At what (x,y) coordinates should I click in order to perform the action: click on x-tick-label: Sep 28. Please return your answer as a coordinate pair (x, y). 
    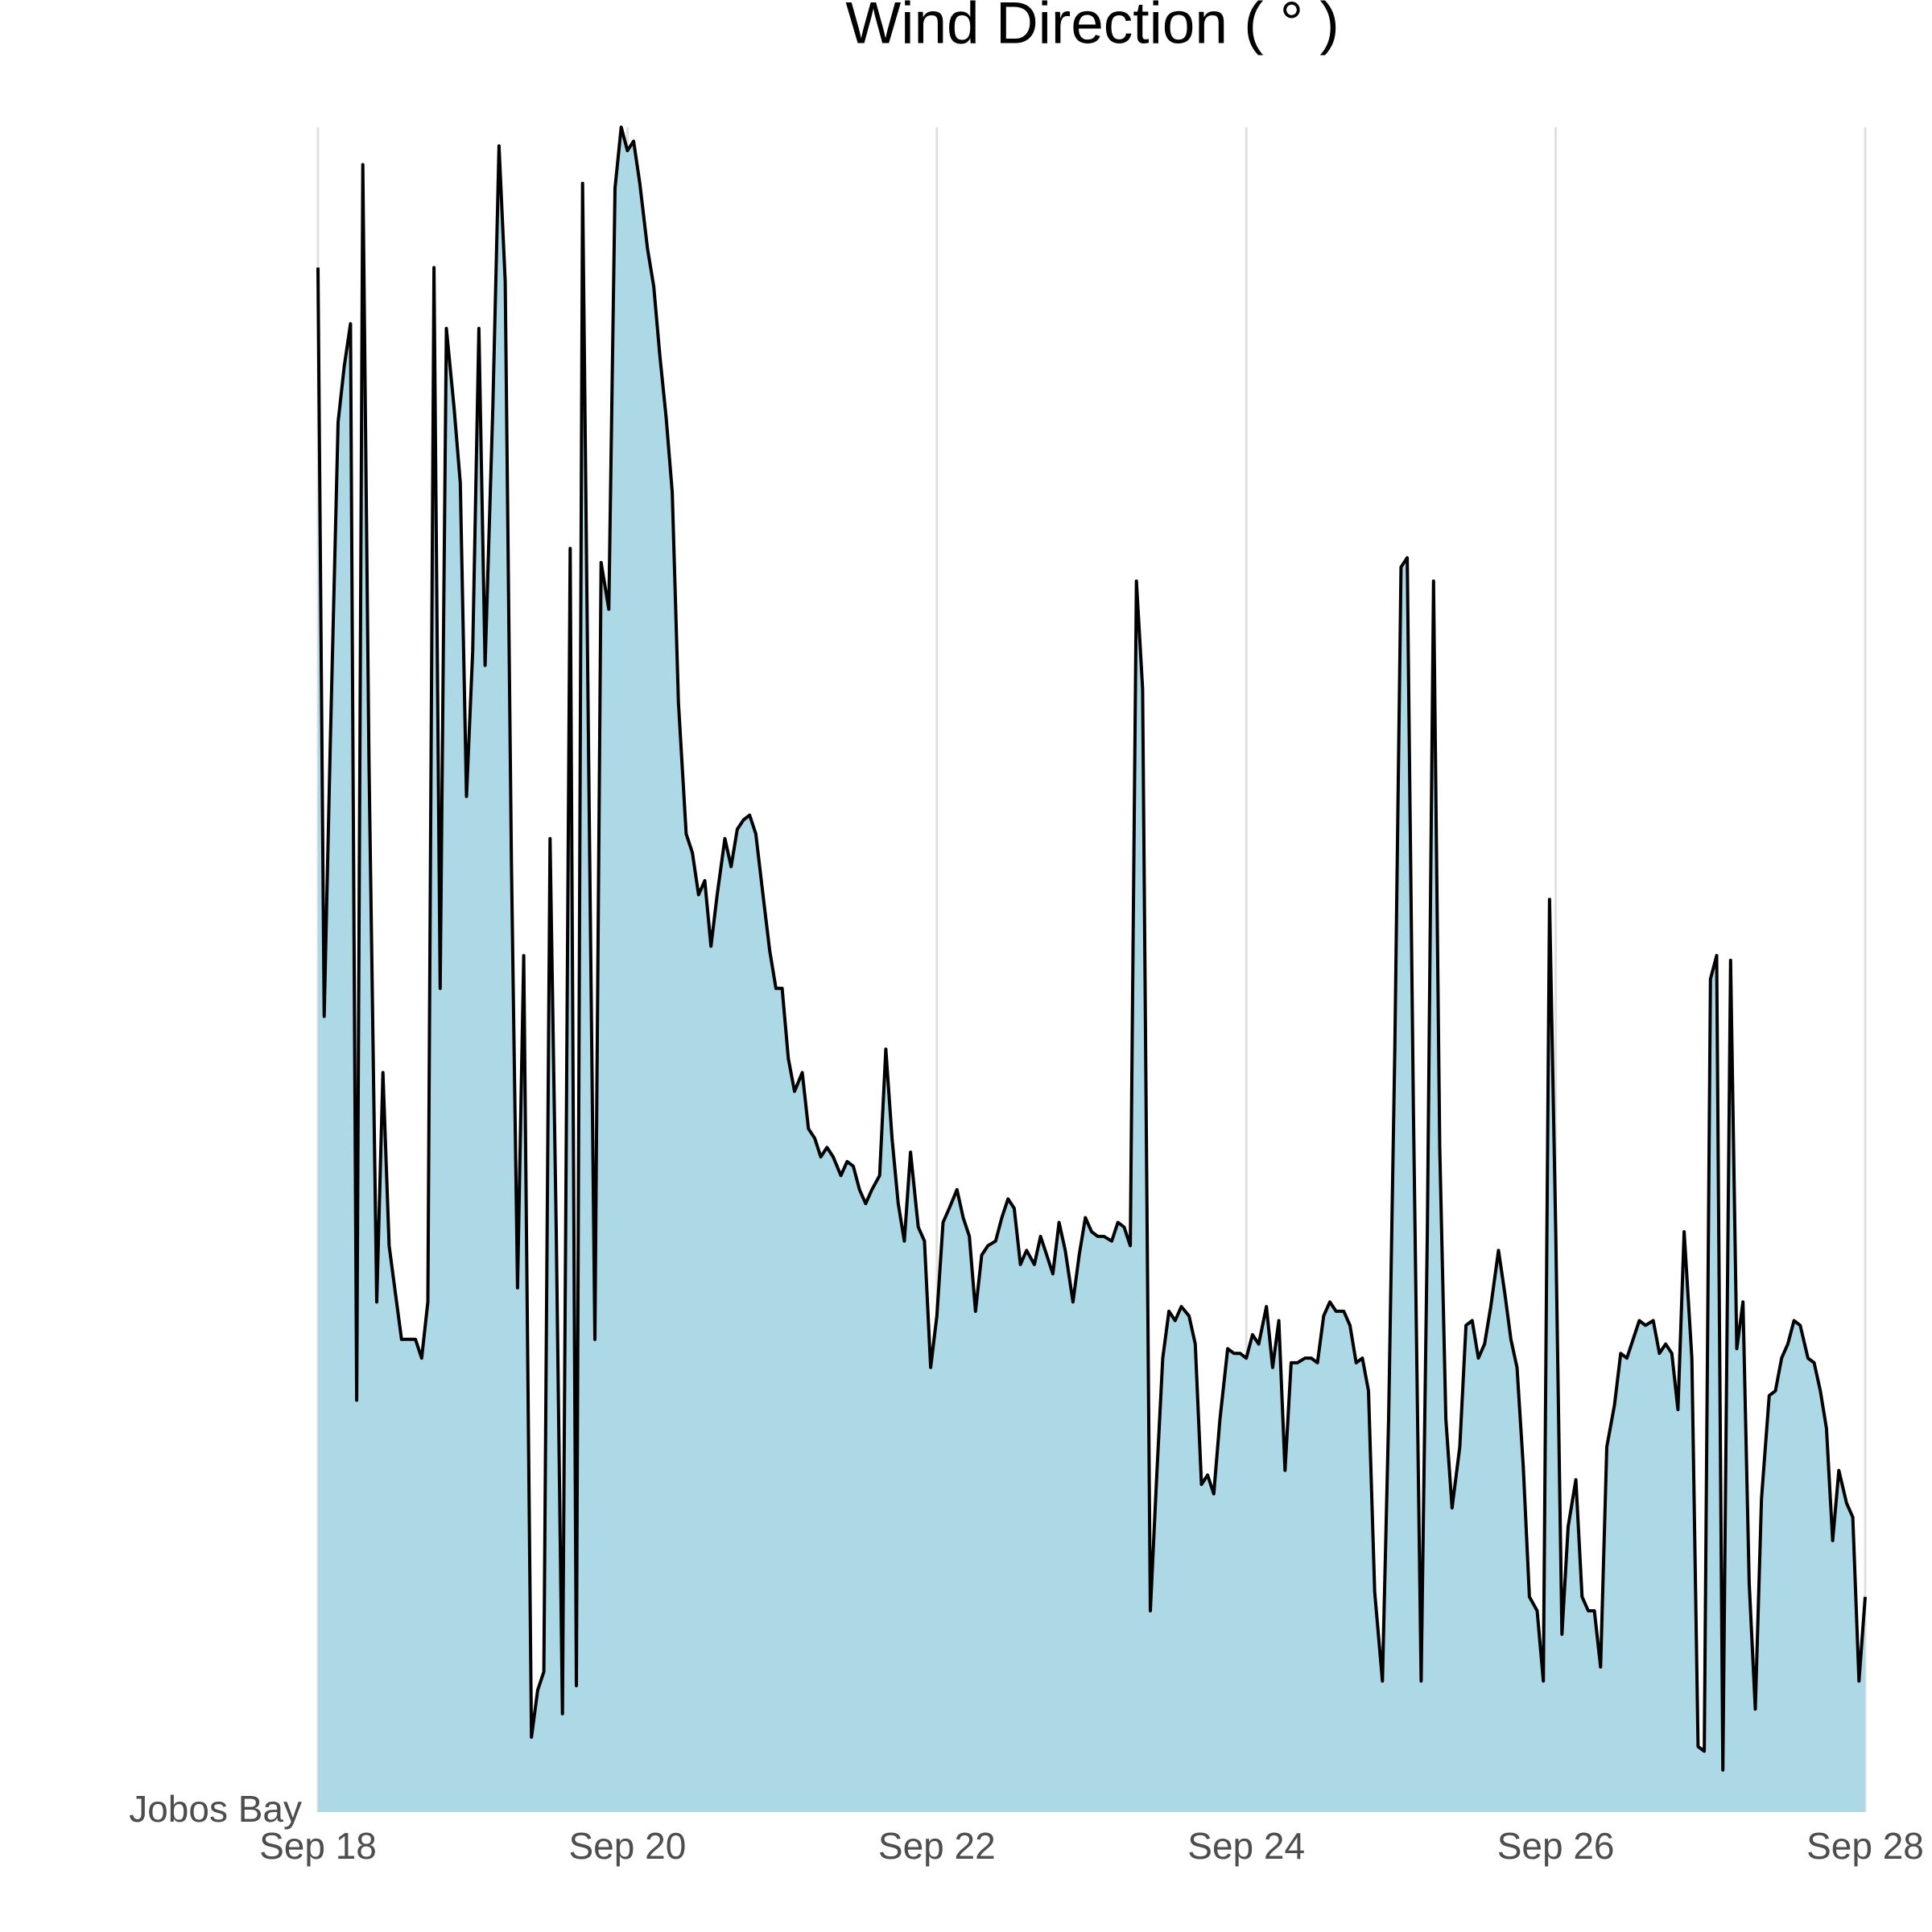
    Looking at the image, I should click on (1865, 1846).